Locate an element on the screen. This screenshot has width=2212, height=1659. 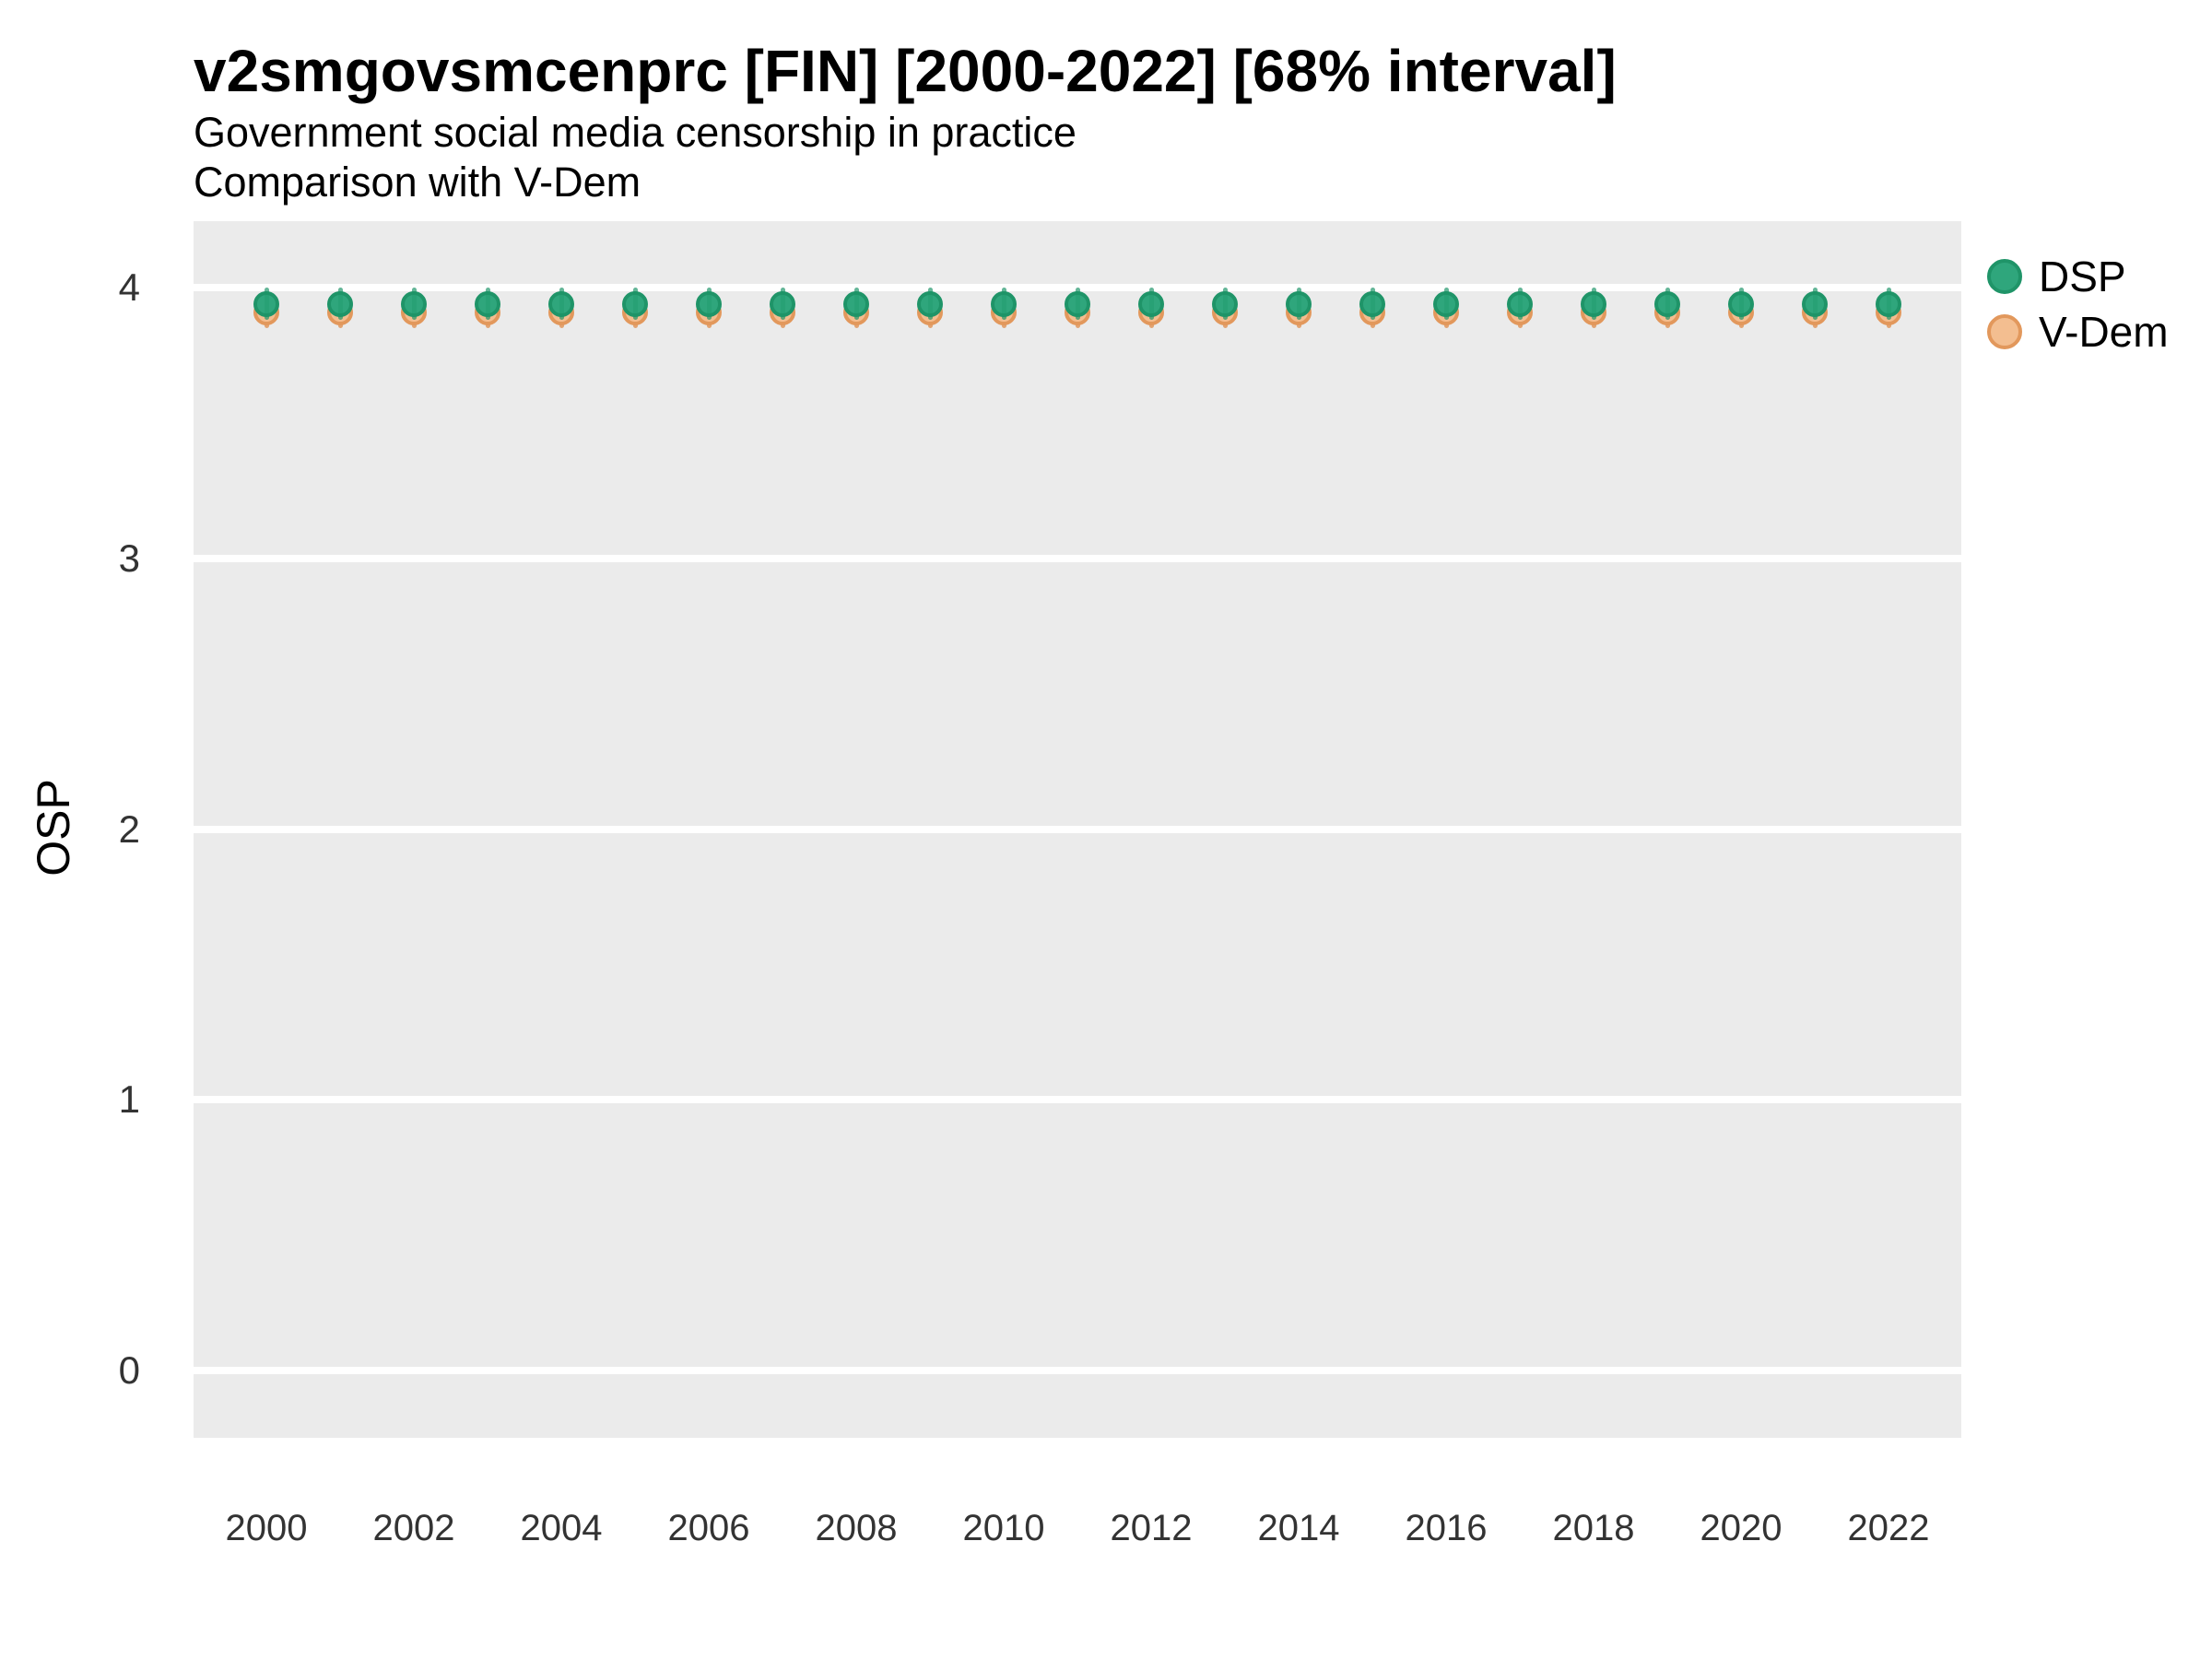
legend-item-dsp: DSP is located at coordinates (2078, 276).